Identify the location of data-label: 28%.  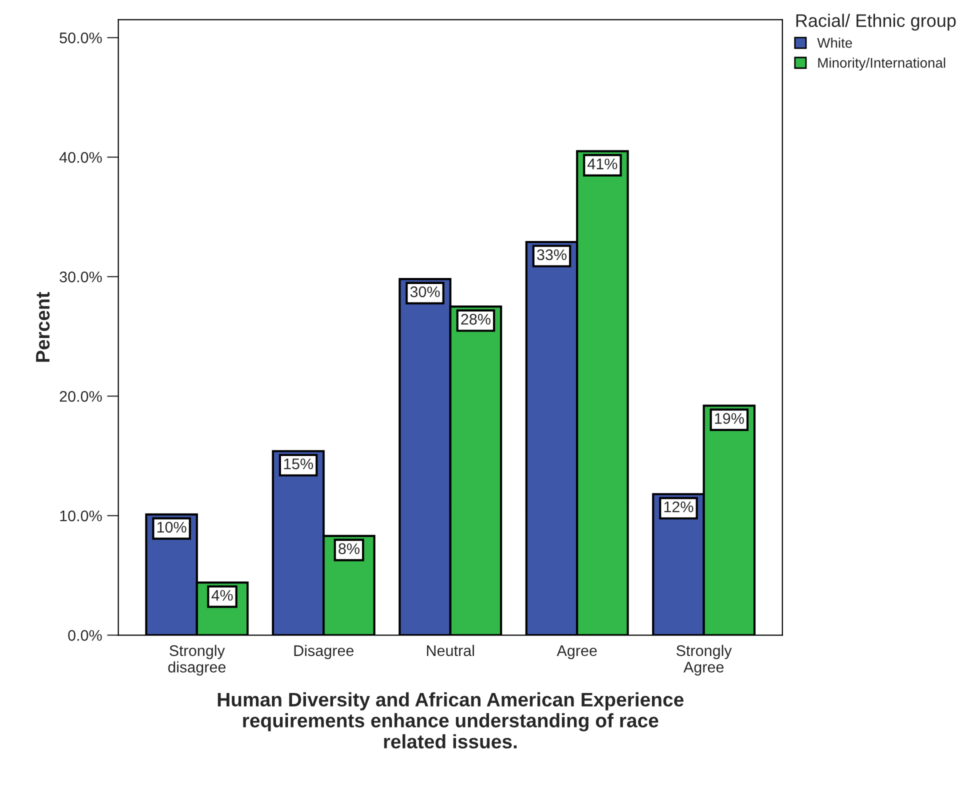
(475, 319).